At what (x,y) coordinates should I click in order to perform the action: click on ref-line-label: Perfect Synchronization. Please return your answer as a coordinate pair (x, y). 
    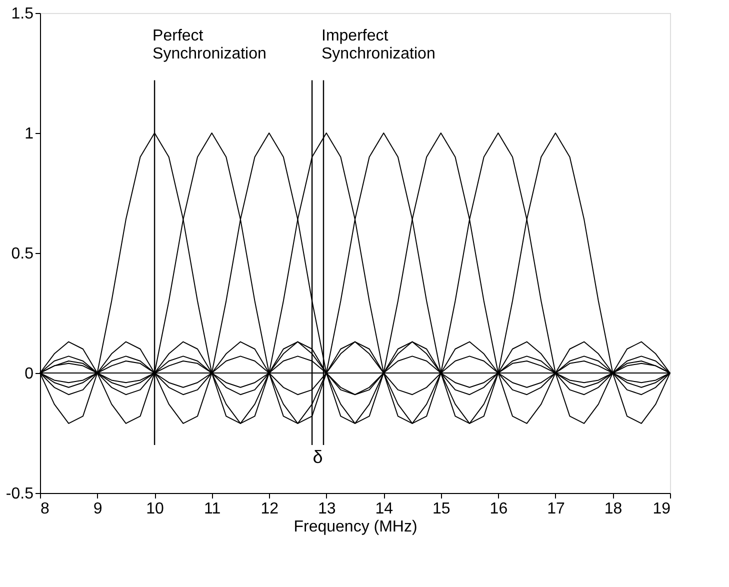
    Looking at the image, I should click on (209, 44).